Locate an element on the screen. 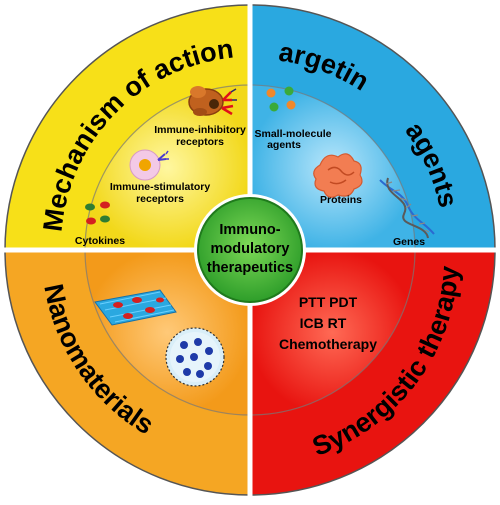 The width and height of the screenshot is (500, 505). immune-stimulatory-cell-icon is located at coordinates (149, 165).